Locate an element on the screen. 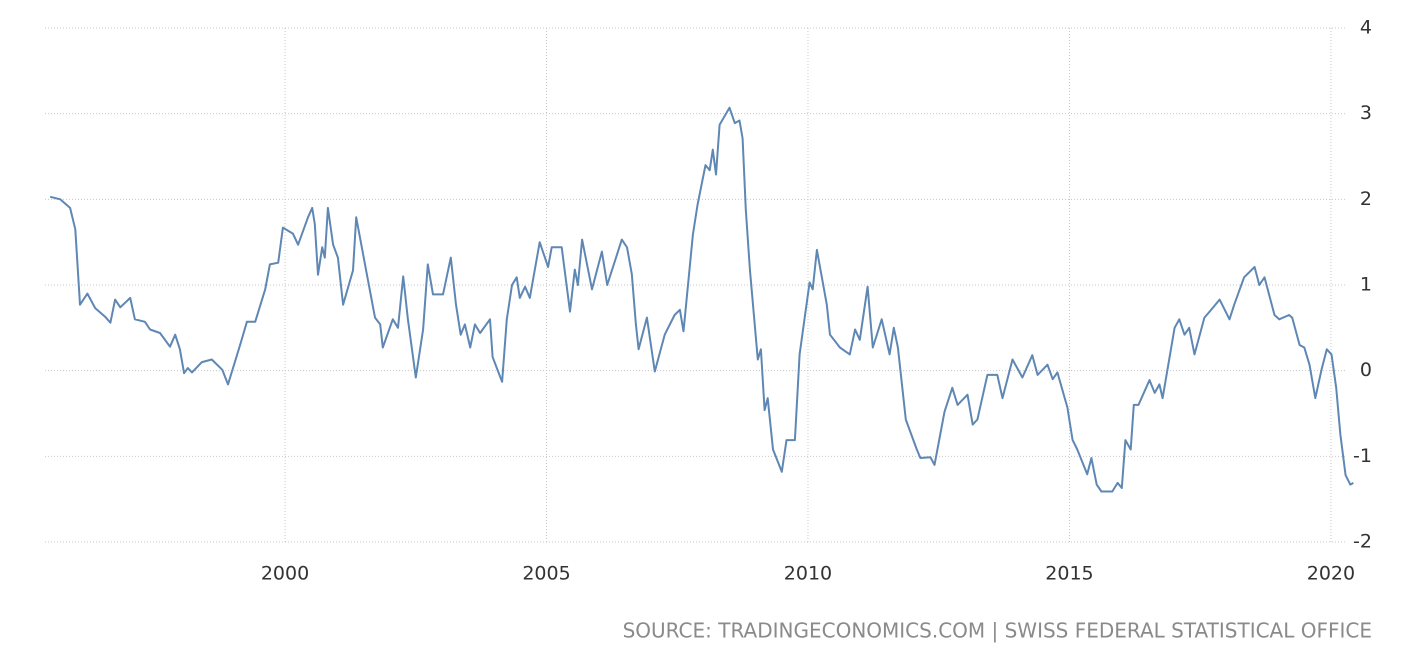 The width and height of the screenshot is (1402, 658). x-tick-label: 2005 is located at coordinates (546, 574).